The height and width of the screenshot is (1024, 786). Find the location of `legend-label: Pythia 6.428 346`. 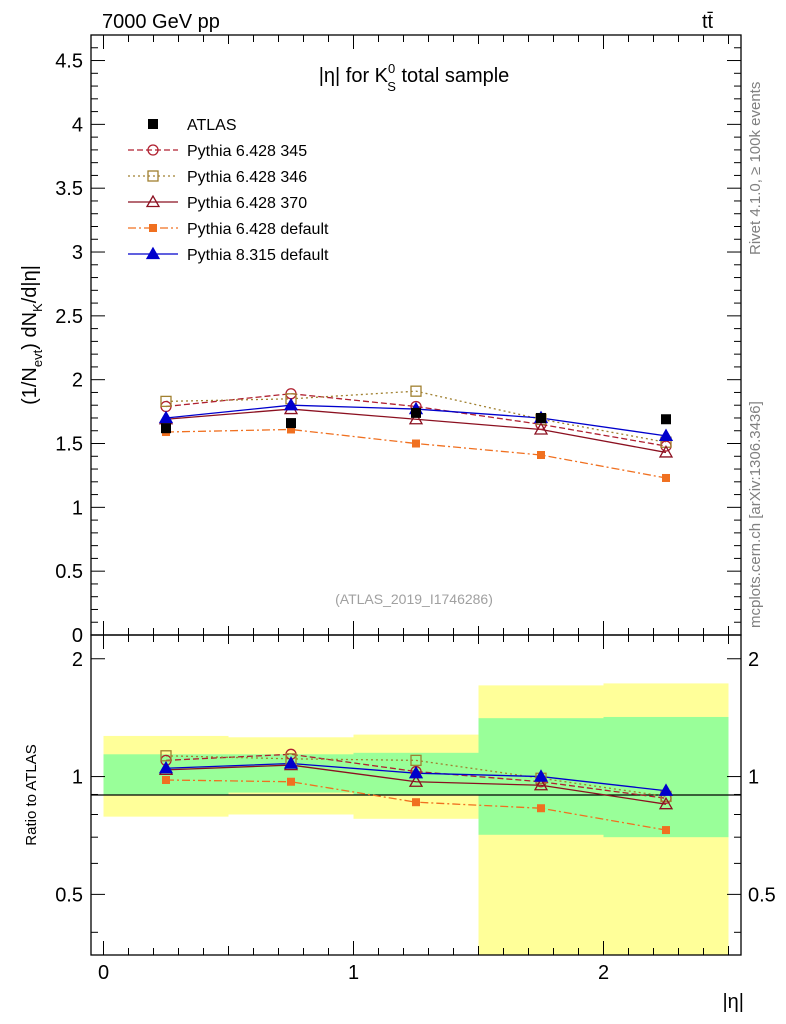

legend-label: Pythia 6.428 346 is located at coordinates (247, 177).